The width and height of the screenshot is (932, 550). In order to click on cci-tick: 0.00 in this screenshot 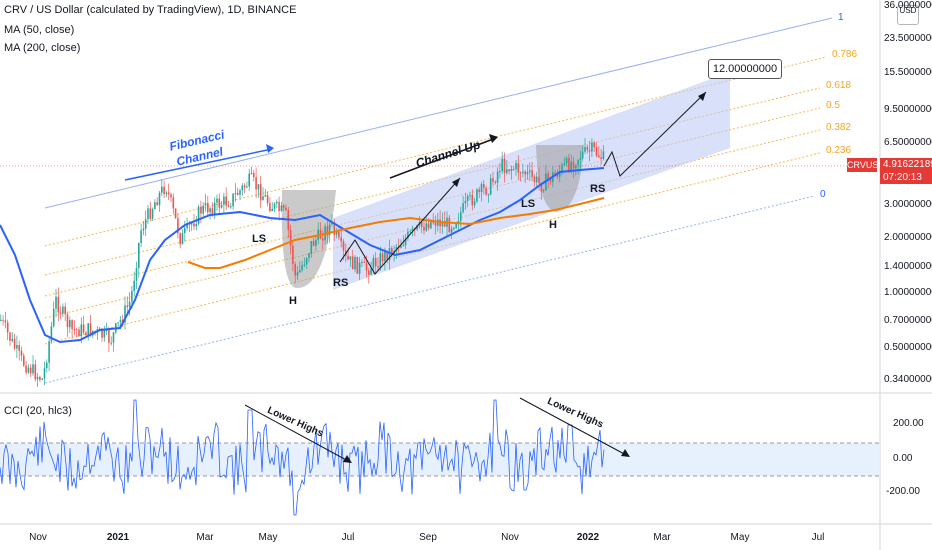, I will do `click(903, 458)`.